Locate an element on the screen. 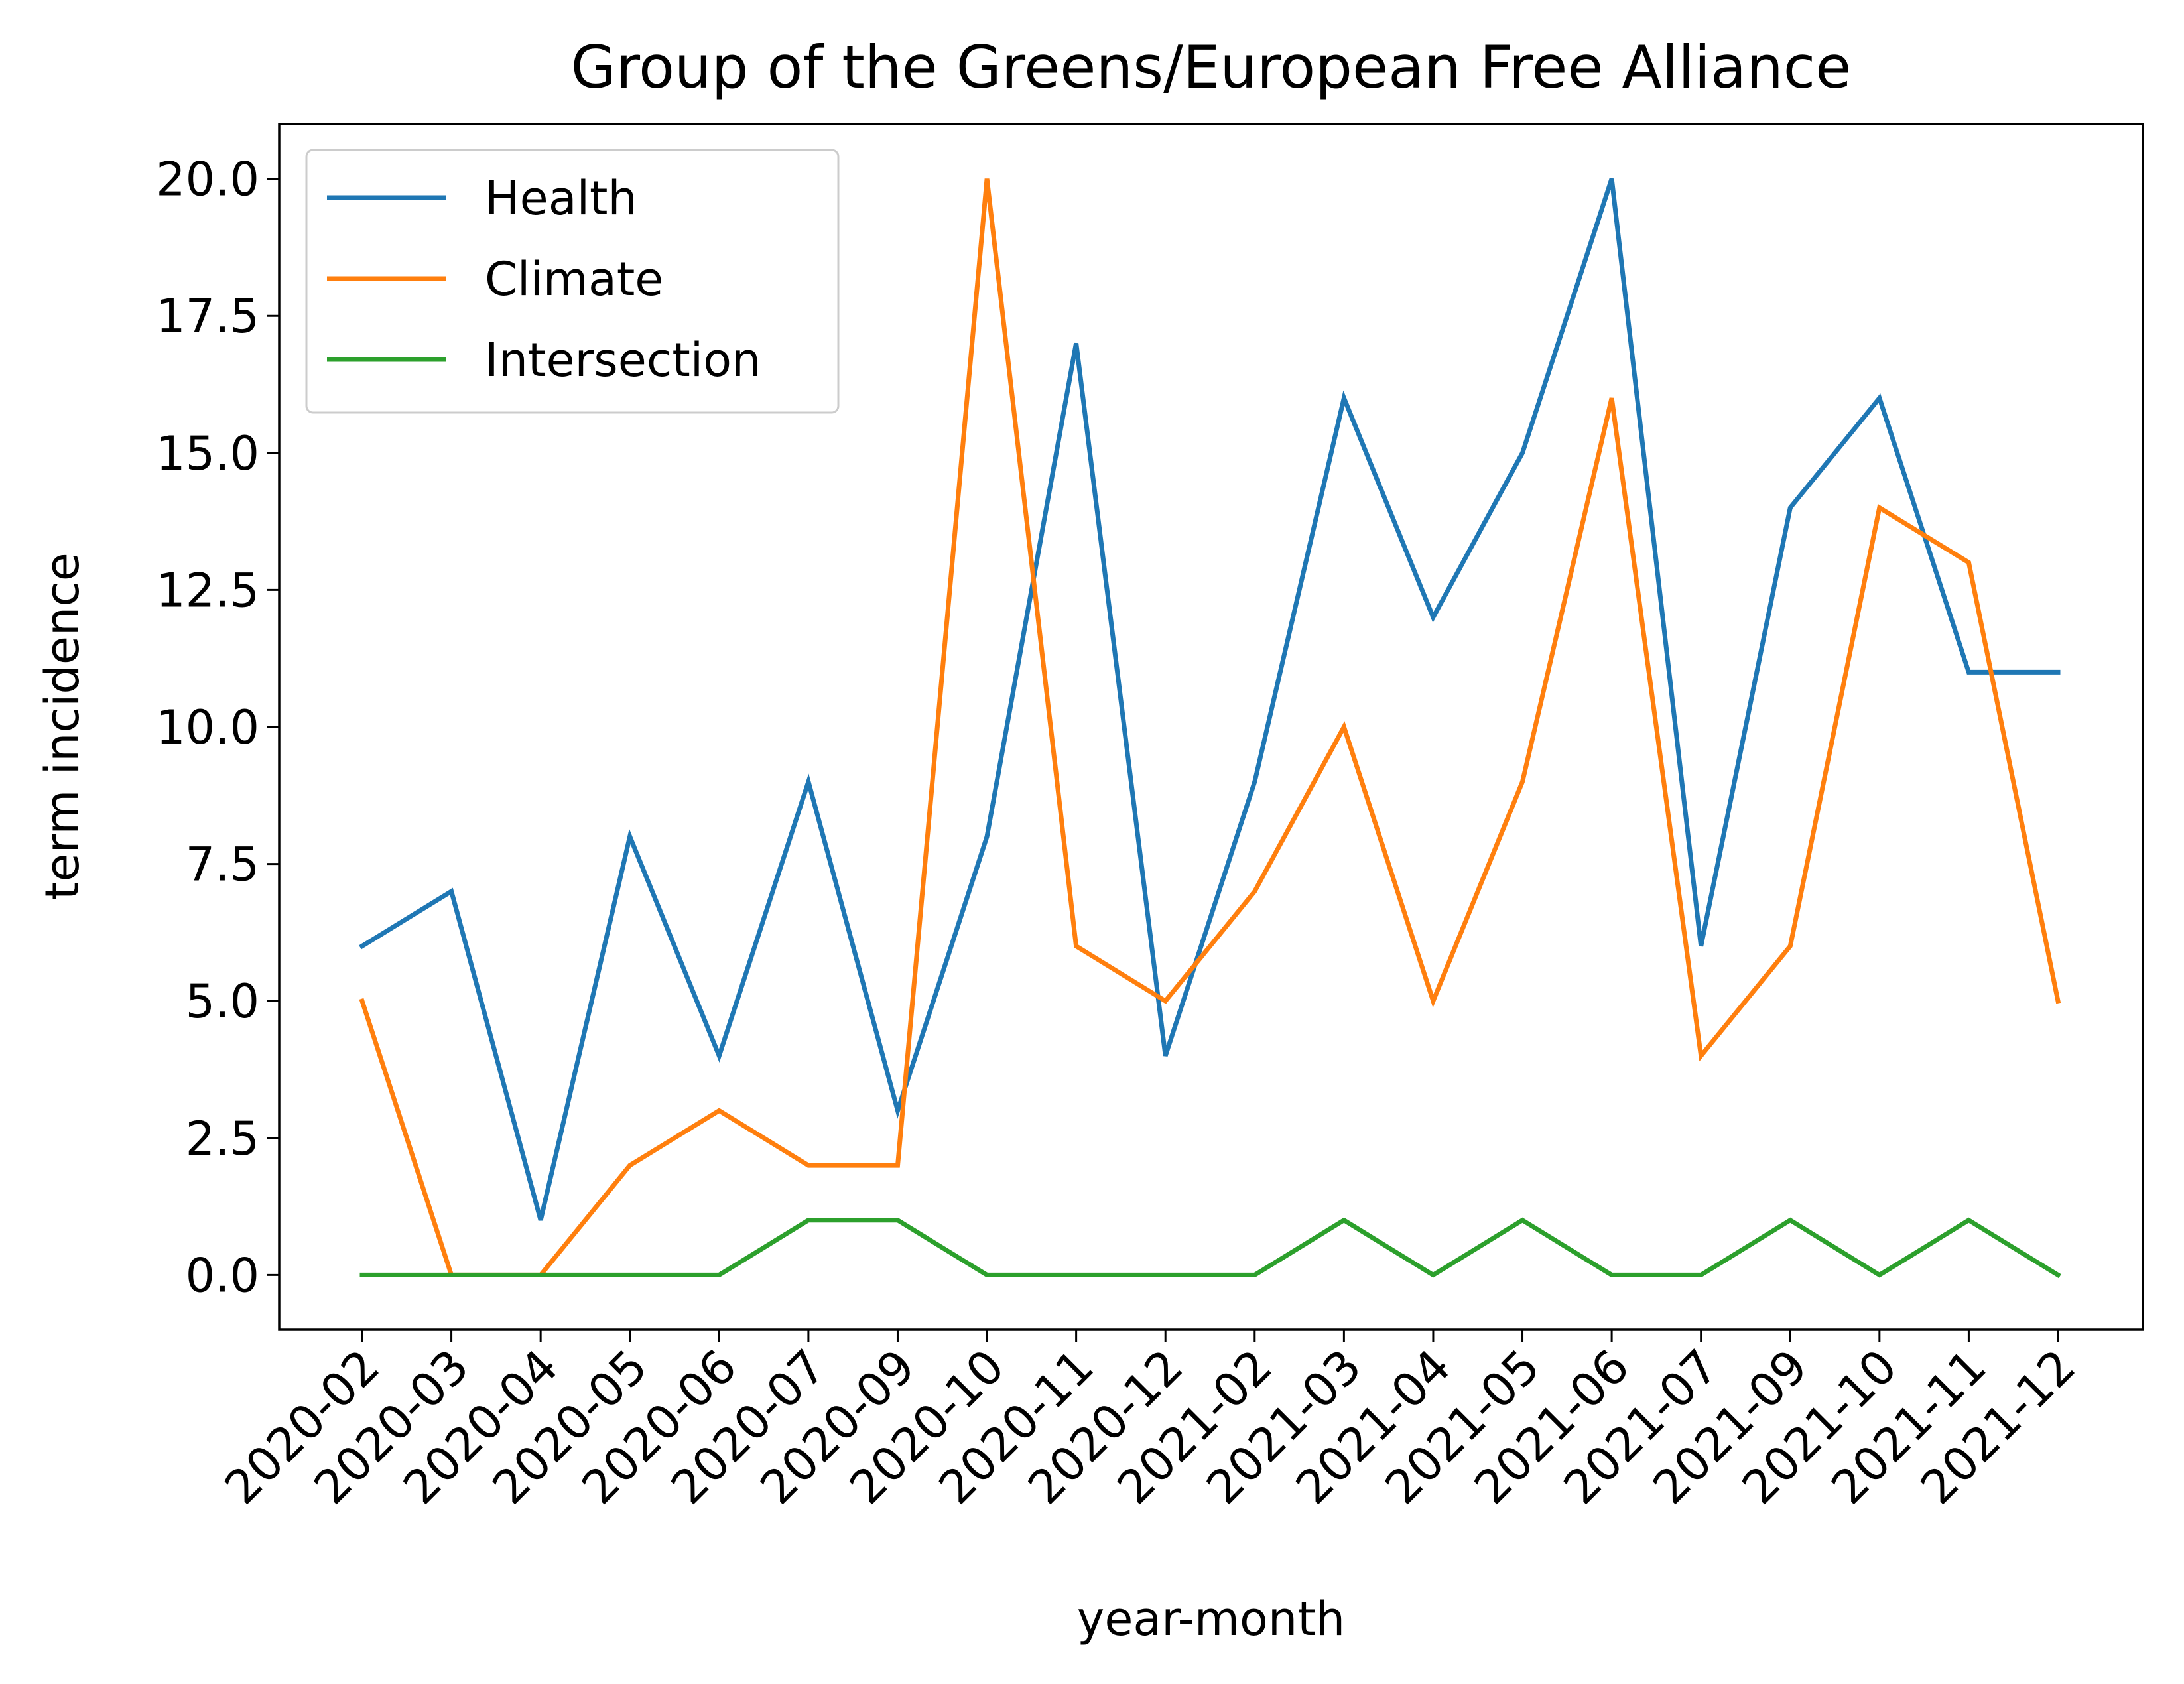  y-tick-label: 2.5 is located at coordinates (222, 1139).